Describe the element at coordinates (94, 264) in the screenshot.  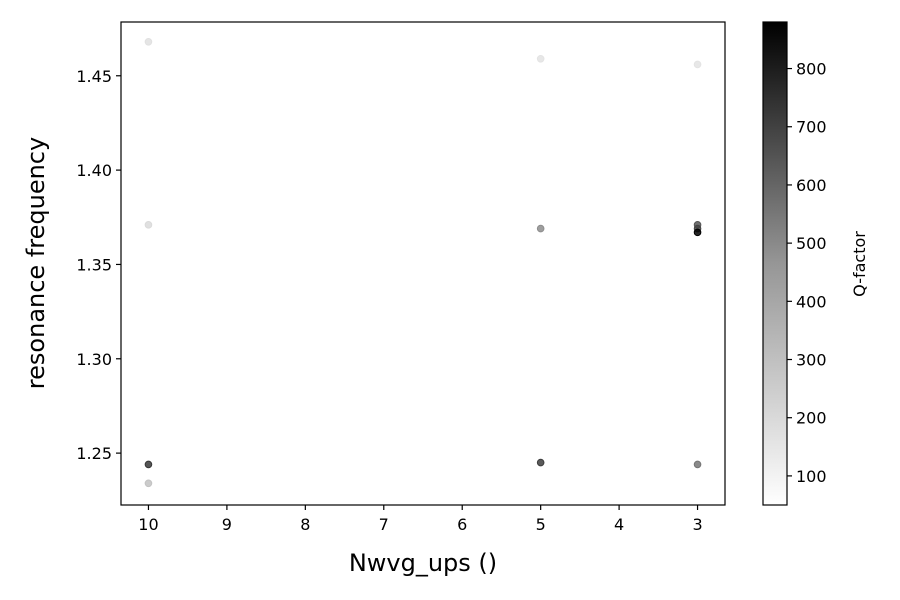
I see `y-tick-label: 1.35` at that location.